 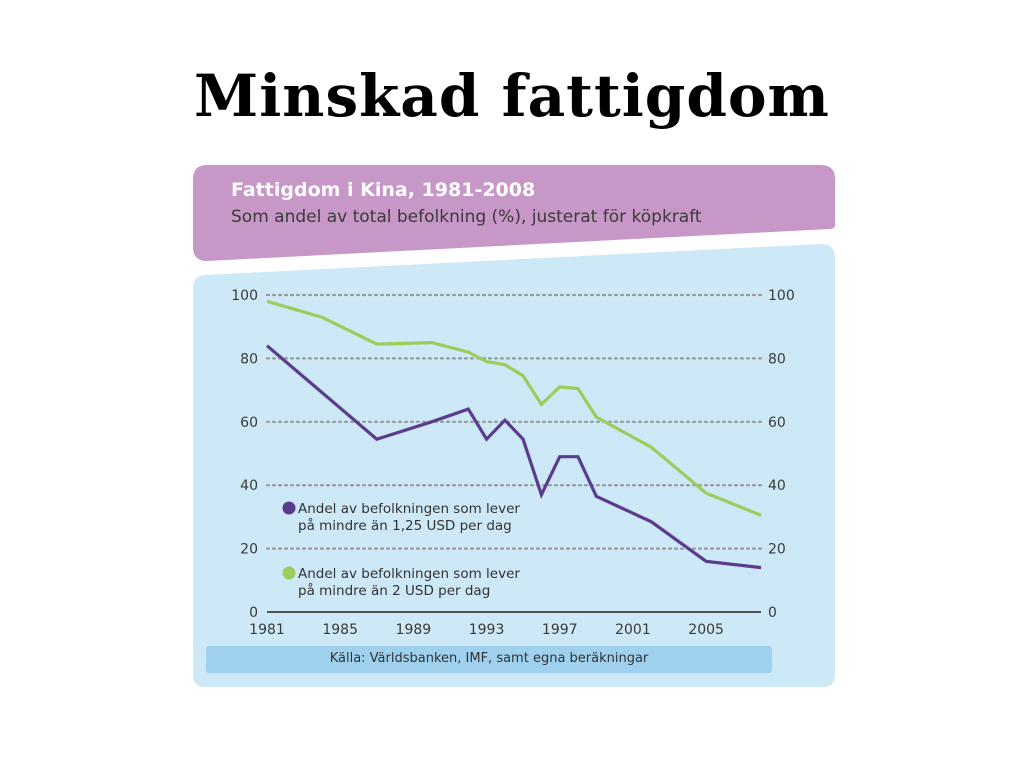 What do you see at coordinates (249, 423) in the screenshot?
I see `y-tick-label-left: 60` at bounding box center [249, 423].